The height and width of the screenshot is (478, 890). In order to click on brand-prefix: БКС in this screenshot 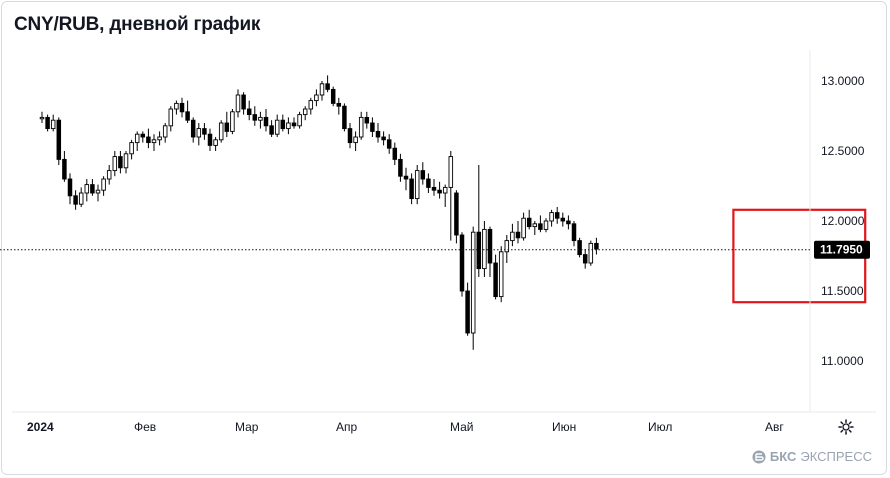, I will do `click(783, 456)`.